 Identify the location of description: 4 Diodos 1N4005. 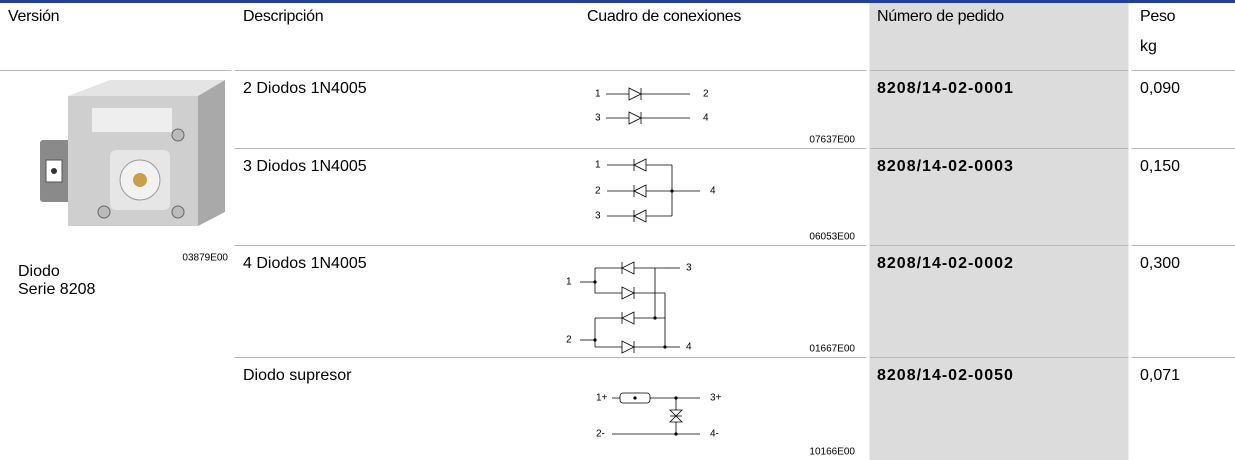
(305, 263).